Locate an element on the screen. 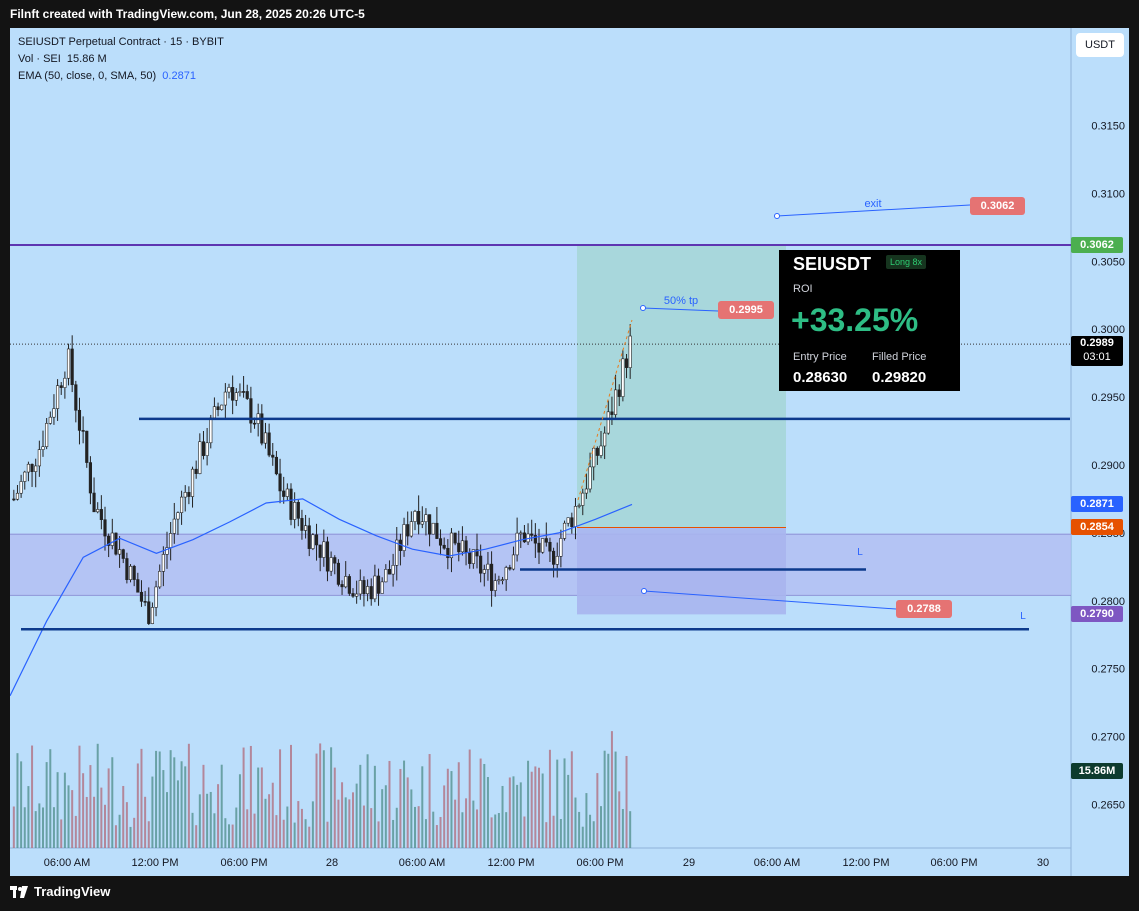  last-price-label: 0.2989 03:01 is located at coordinates (1097, 351).